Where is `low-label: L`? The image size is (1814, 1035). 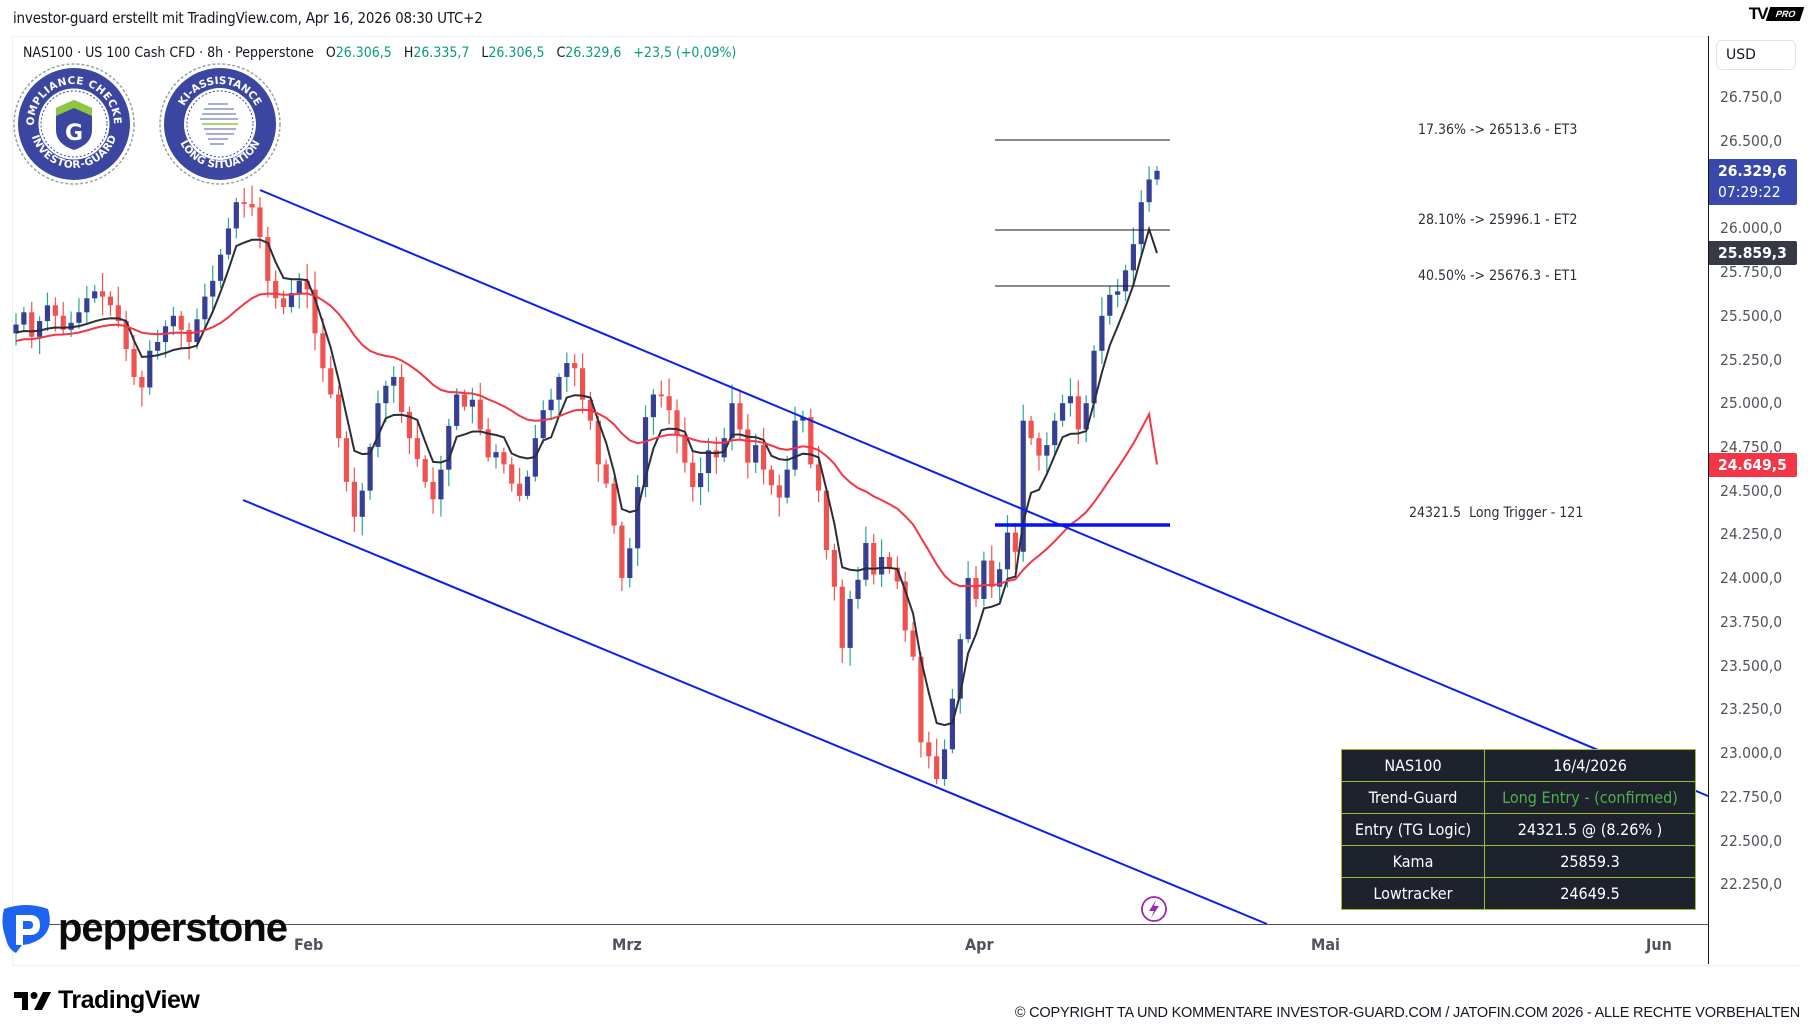 low-label: L is located at coordinates (485, 53).